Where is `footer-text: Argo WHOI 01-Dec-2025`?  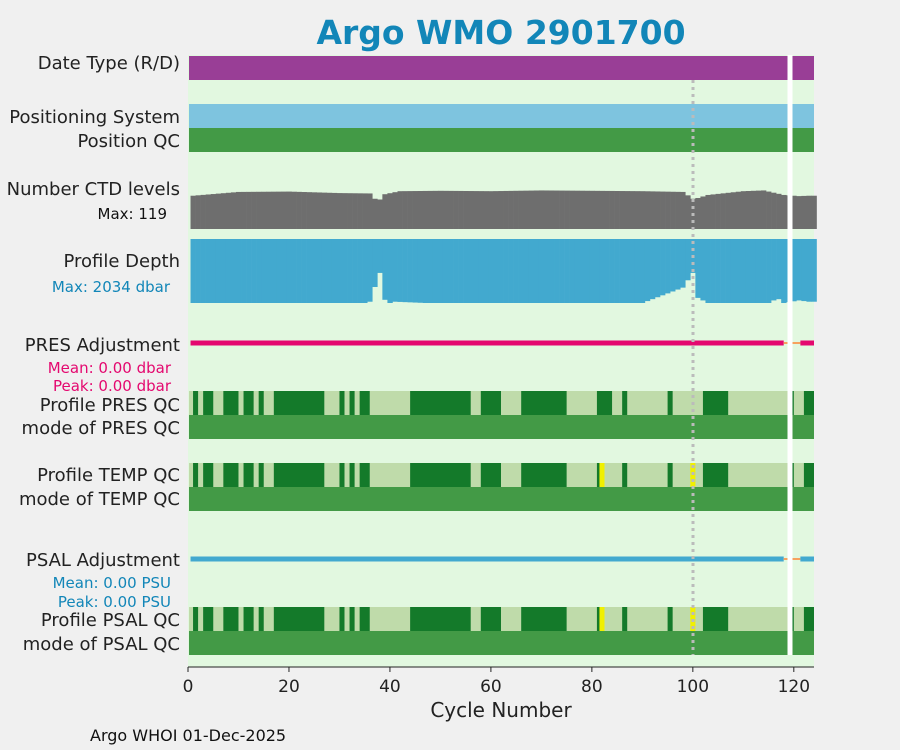
footer-text: Argo WHOI 01-Dec-2025 is located at coordinates (188, 735).